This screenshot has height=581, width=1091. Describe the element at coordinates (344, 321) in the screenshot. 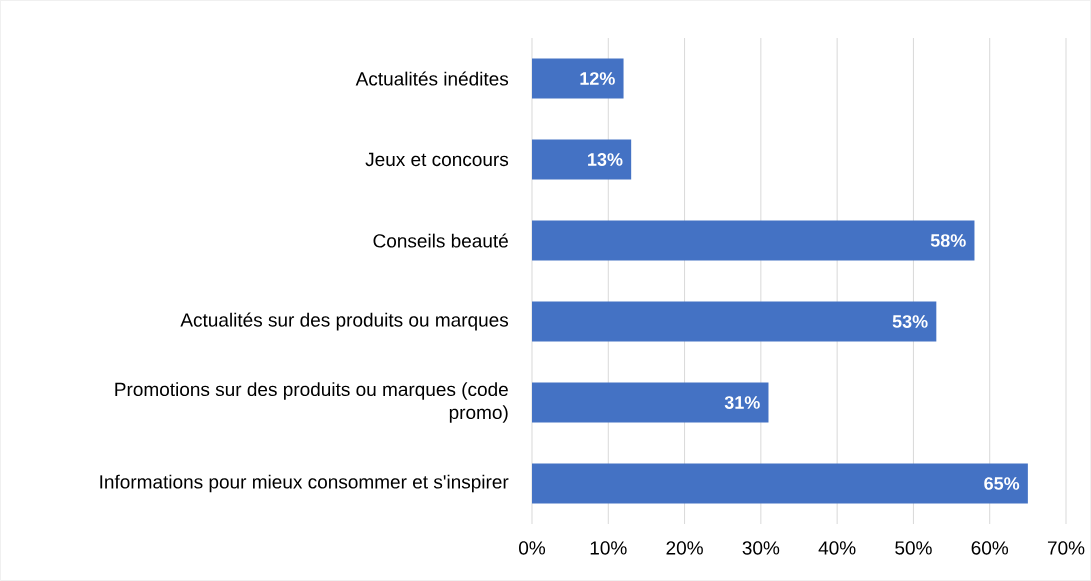

I see `y-tick-label: Actualités sur des produits ou marques` at that location.